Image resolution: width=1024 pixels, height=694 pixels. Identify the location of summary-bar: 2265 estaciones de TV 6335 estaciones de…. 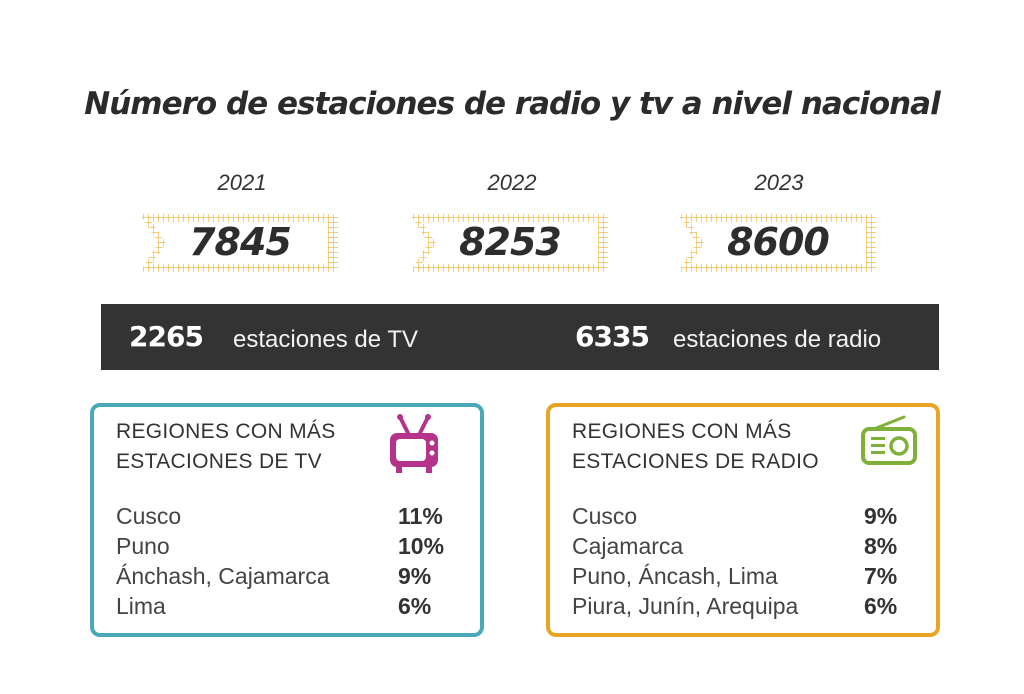
(520, 337).